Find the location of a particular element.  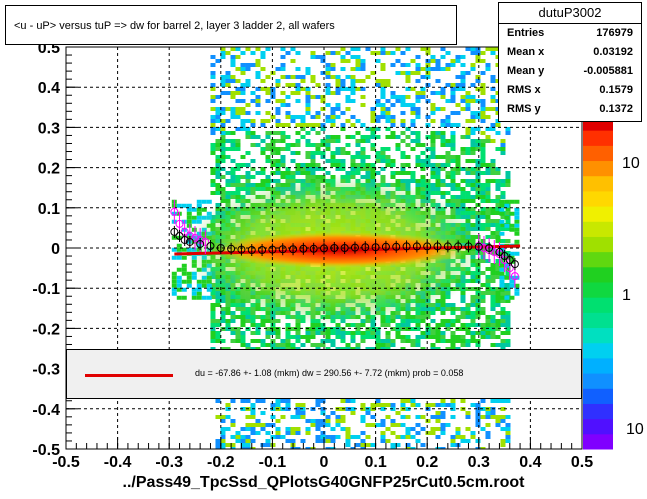

z-tick-label-upper: 10 is located at coordinates (631, 163).